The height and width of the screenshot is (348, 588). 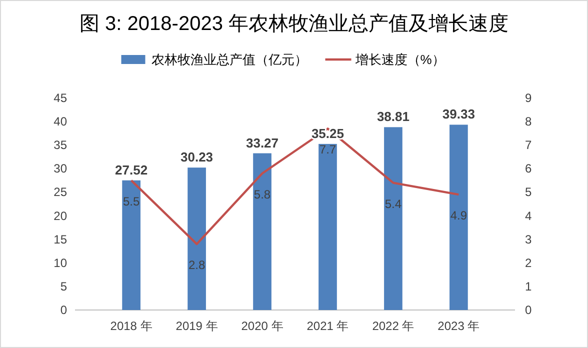 I want to click on x-tick-label: 2022 年, so click(x=393, y=326).